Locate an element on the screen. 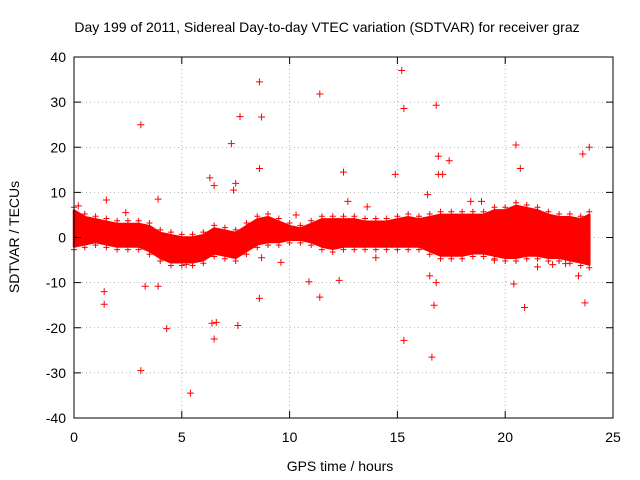  x-tick-label: 0 is located at coordinates (74, 437).